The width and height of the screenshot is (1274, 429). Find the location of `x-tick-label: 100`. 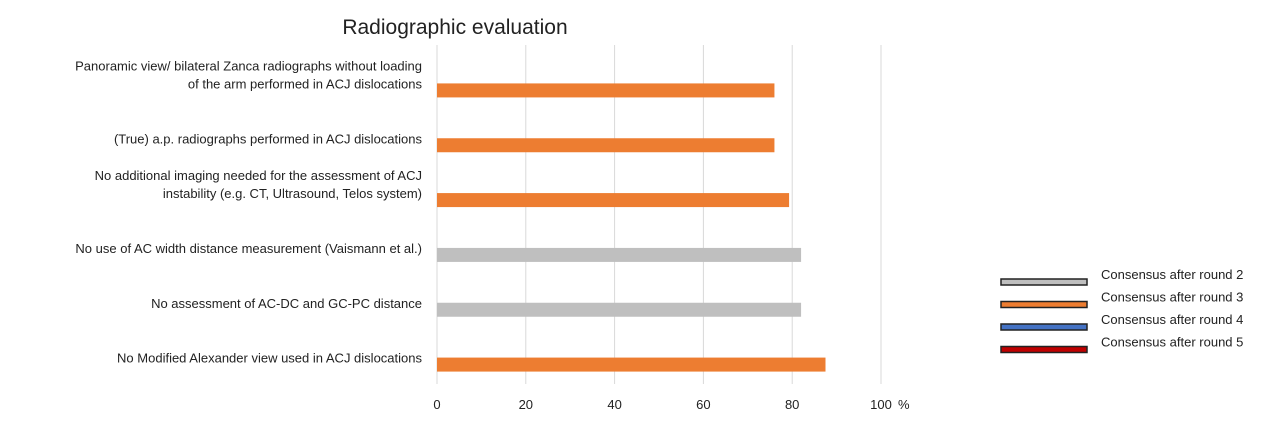

x-tick-label: 100 is located at coordinates (881, 404).